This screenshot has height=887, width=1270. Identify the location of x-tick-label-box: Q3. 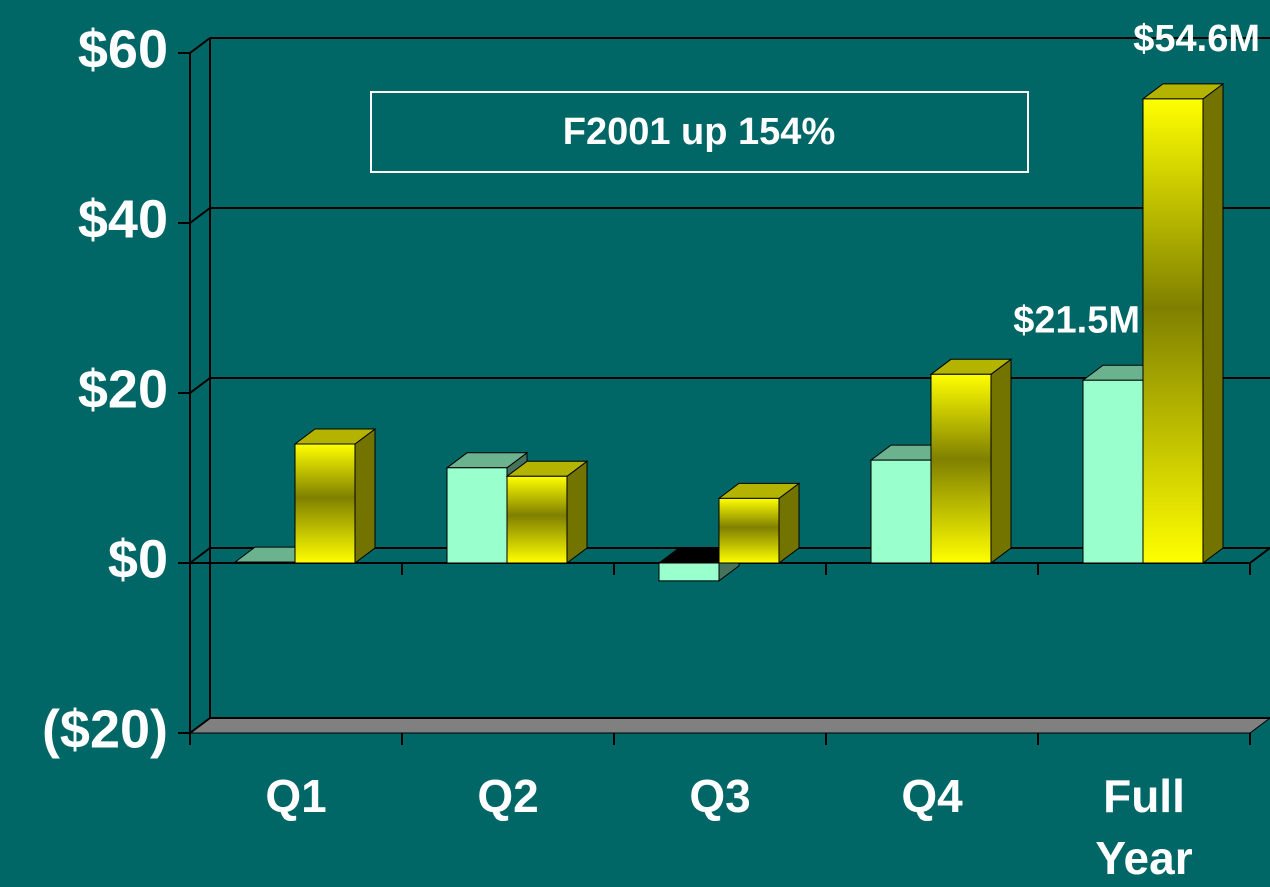
(720, 796).